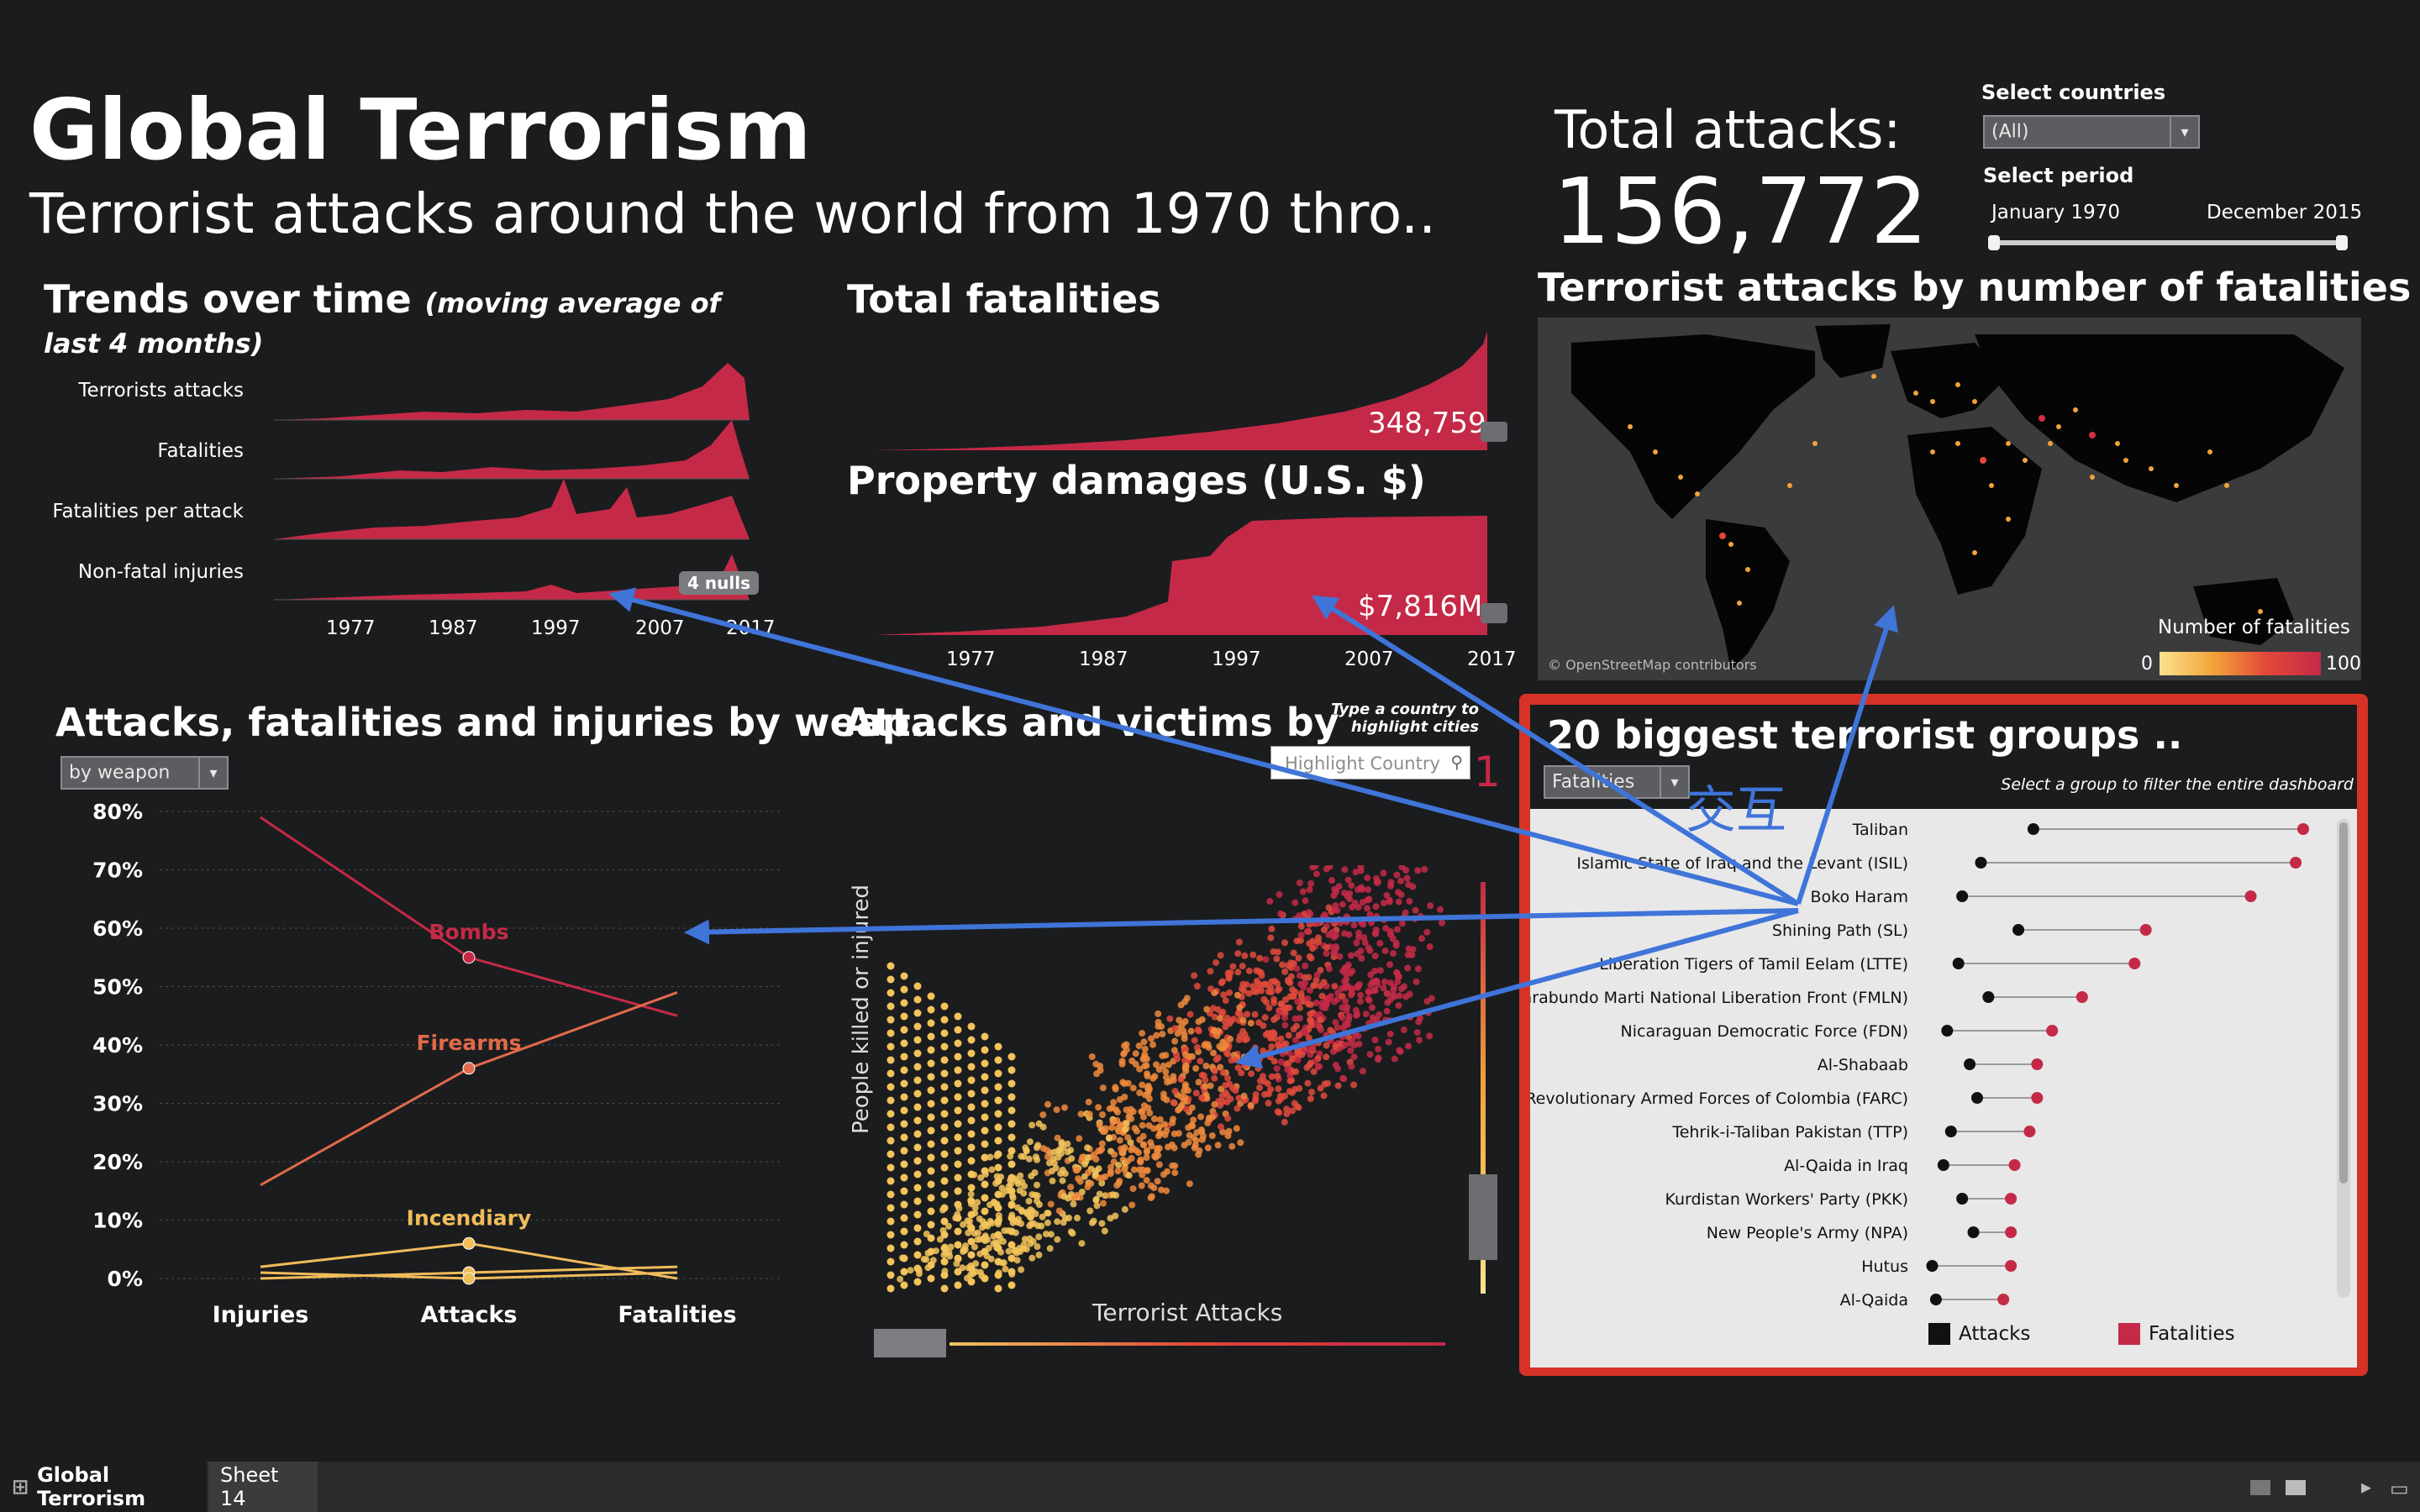  What do you see at coordinates (144, 773) in the screenshot?
I see `weapon-dropdown: by weapon ▾` at bounding box center [144, 773].